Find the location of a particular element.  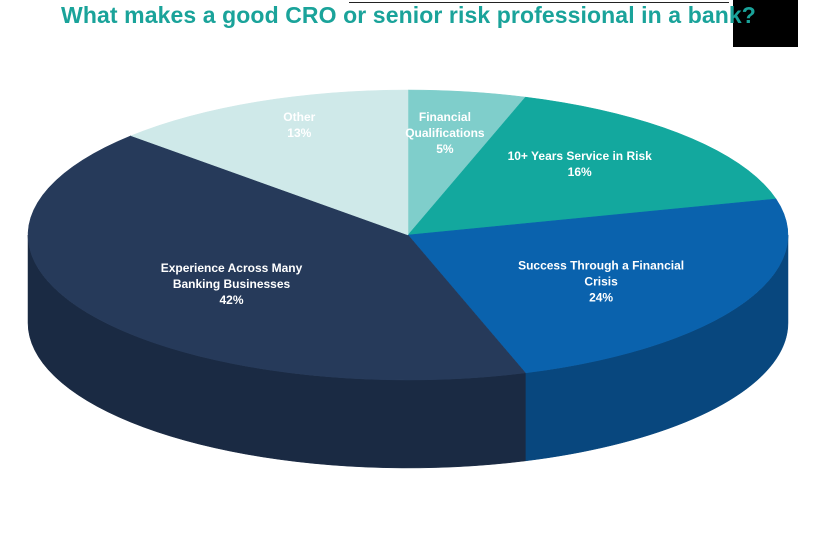

label-financial-qualifications: Financial Qualifications 5% is located at coordinates (445, 133).